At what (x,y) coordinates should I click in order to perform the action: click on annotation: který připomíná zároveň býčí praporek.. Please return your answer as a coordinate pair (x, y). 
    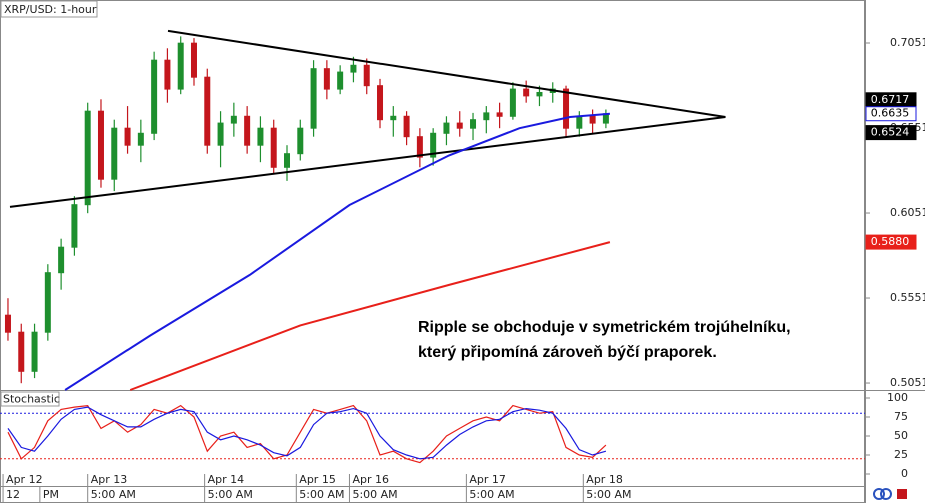
    Looking at the image, I should click on (567, 352).